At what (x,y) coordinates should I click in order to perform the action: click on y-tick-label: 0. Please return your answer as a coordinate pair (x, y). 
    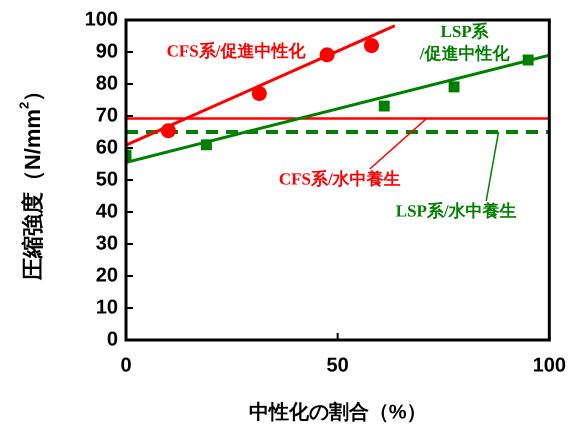
    Looking at the image, I should click on (112, 339).